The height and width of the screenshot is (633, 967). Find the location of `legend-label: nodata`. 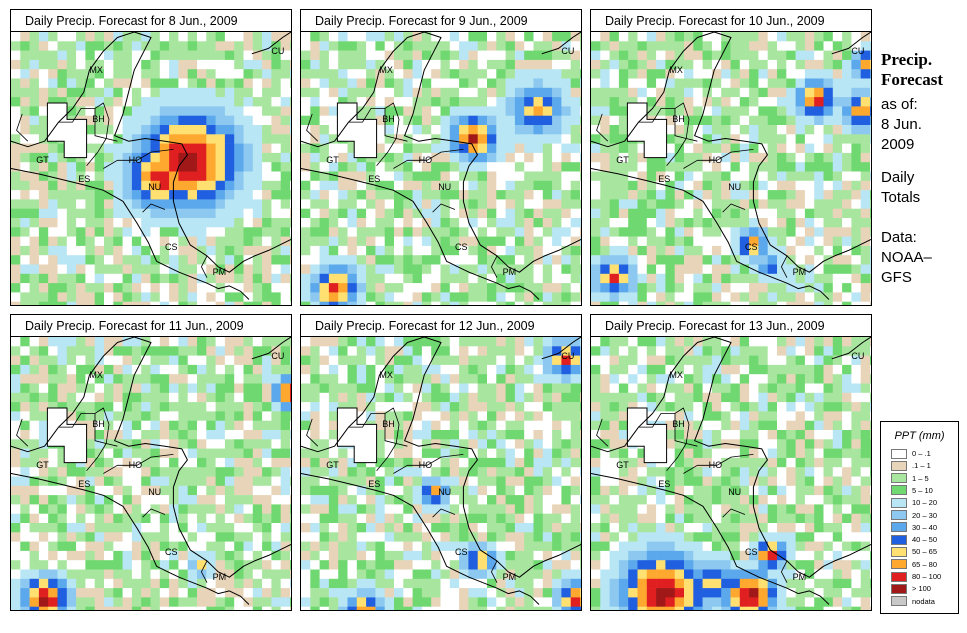

legend-label: nodata is located at coordinates (923, 601).